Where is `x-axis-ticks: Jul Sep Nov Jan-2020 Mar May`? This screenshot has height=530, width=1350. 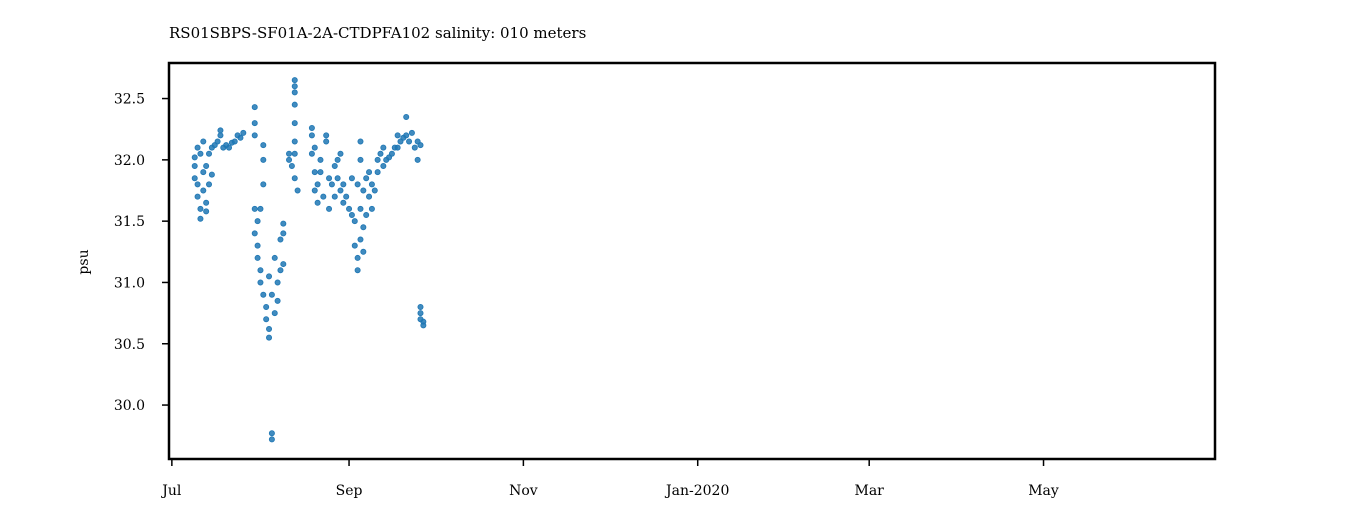
x-axis-ticks: Jul Sep Nov Jan-2020 Mar May is located at coordinates (609, 479).